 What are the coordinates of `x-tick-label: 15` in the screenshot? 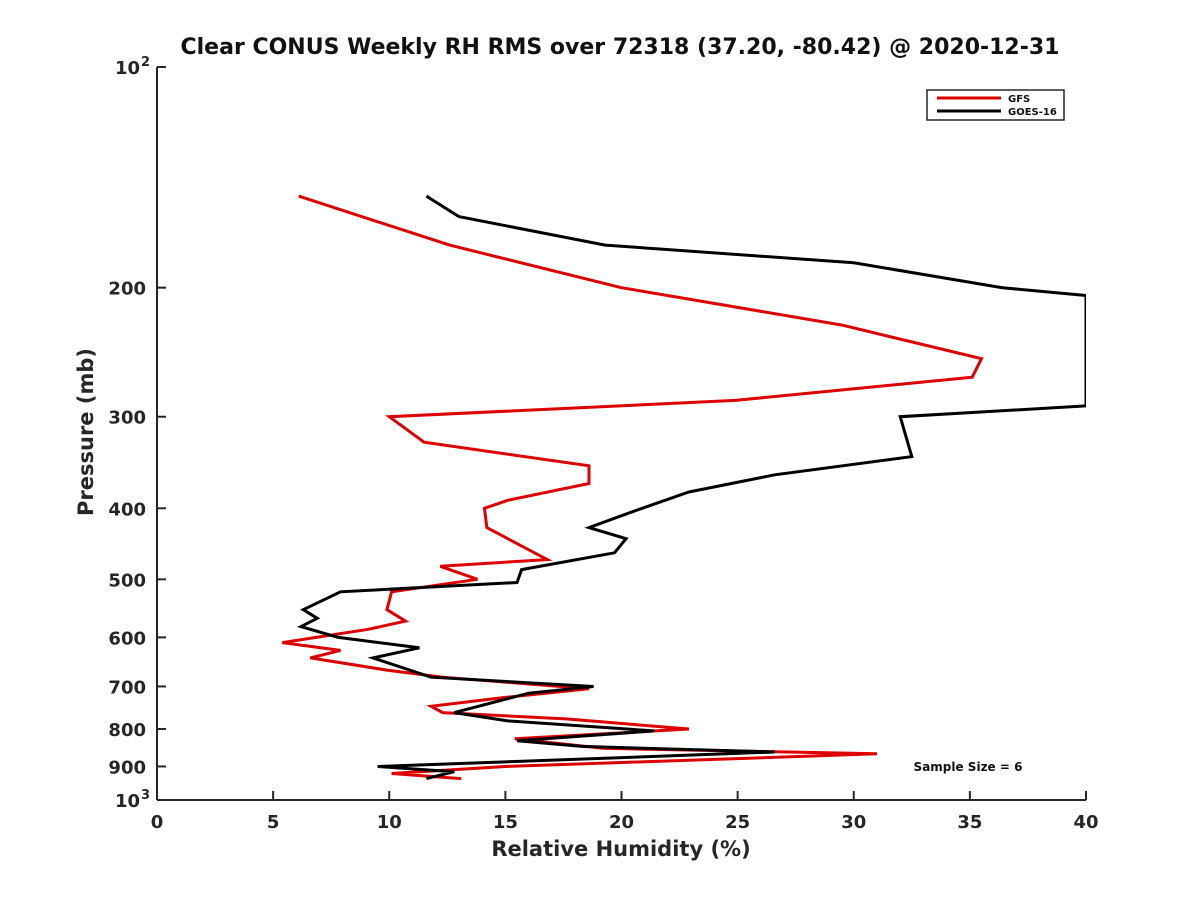 It's located at (505, 822).